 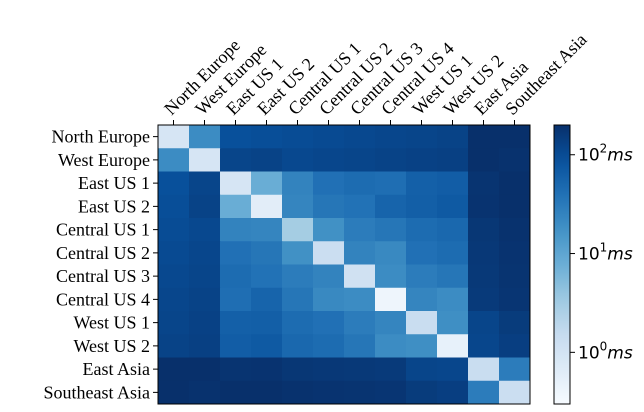 What do you see at coordinates (103, 299) in the screenshot?
I see `row-label: Central US 4` at bounding box center [103, 299].